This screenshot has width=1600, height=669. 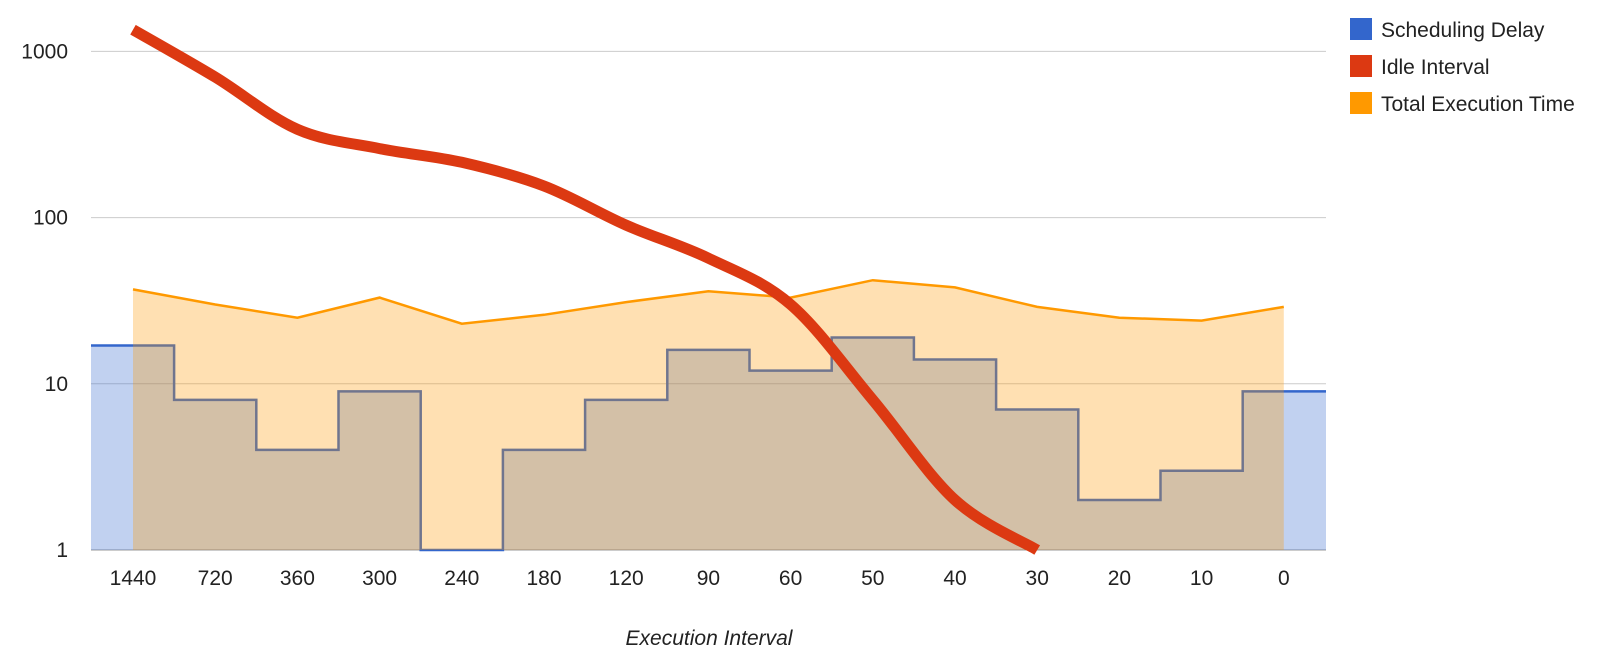 What do you see at coordinates (44, 301) in the screenshot?
I see `y-axis-ticks: 1 10 100 1000` at bounding box center [44, 301].